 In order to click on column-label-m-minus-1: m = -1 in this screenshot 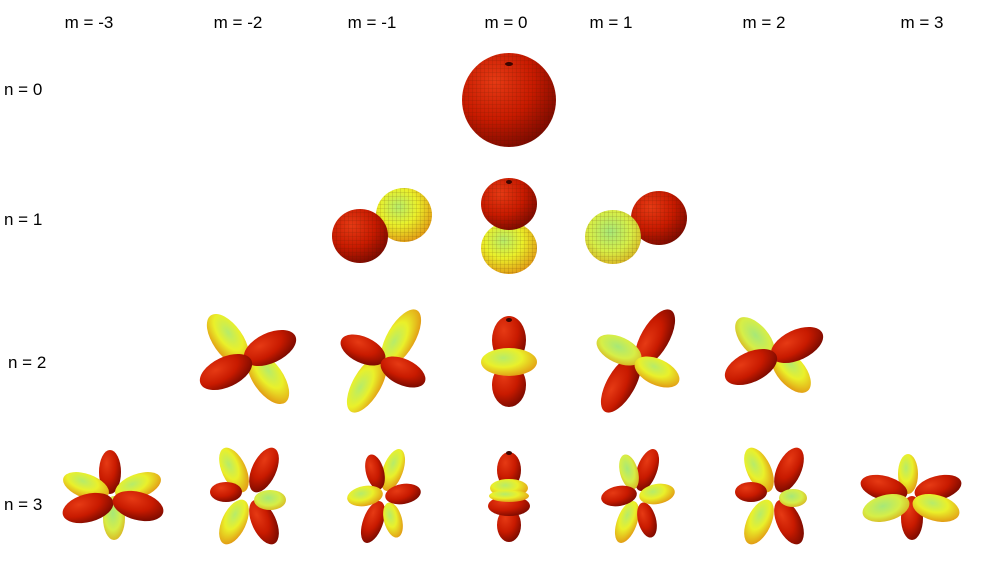, I will do `click(372, 22)`.